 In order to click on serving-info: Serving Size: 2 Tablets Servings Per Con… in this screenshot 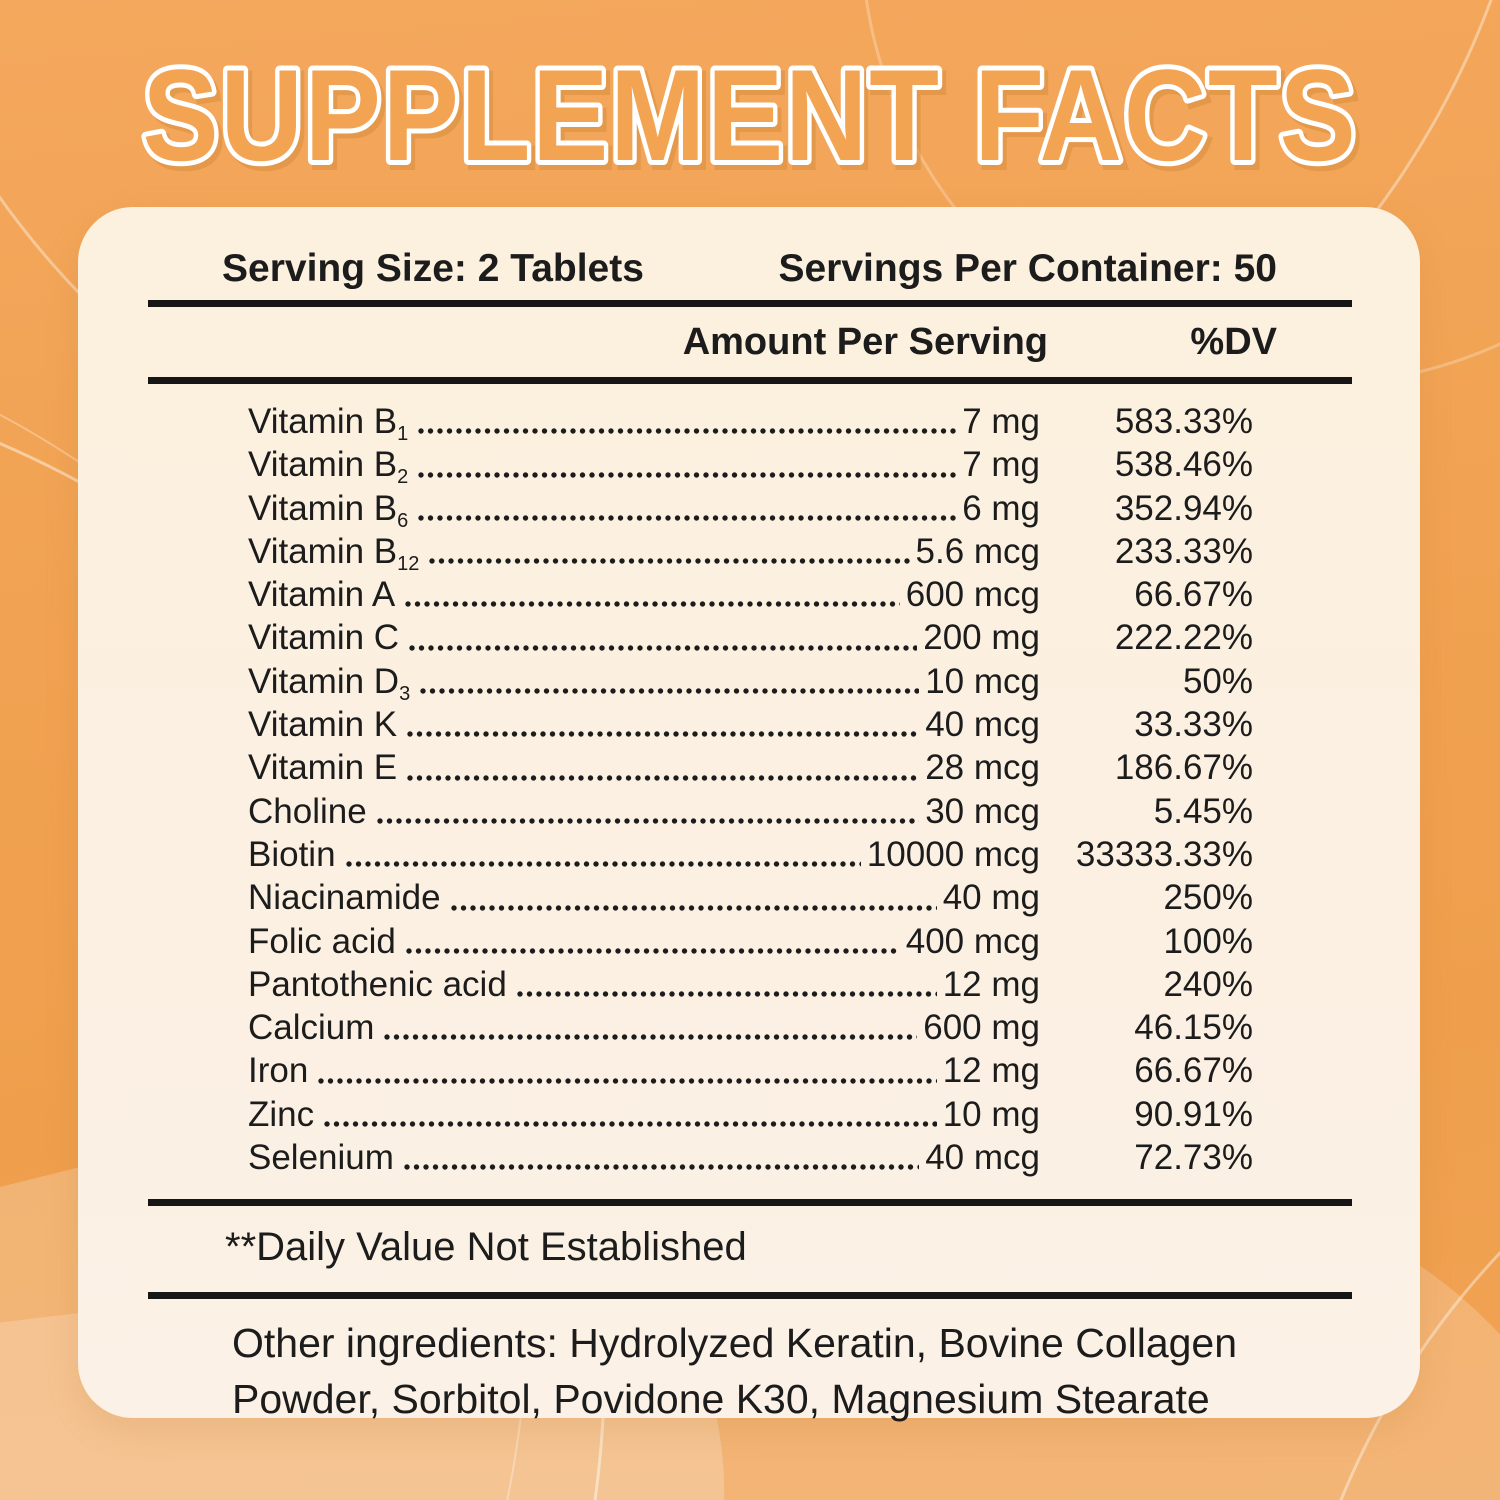, I will do `click(749, 269)`.